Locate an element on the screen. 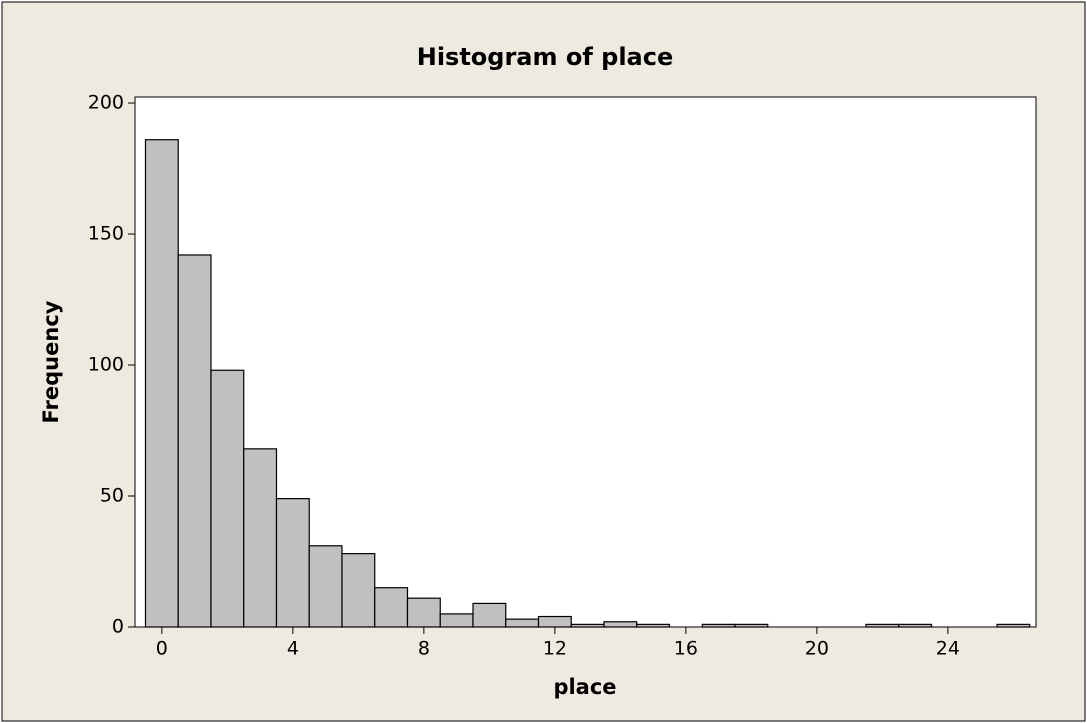 The image size is (1087, 723). y-tick-label: 0 is located at coordinates (118, 627).